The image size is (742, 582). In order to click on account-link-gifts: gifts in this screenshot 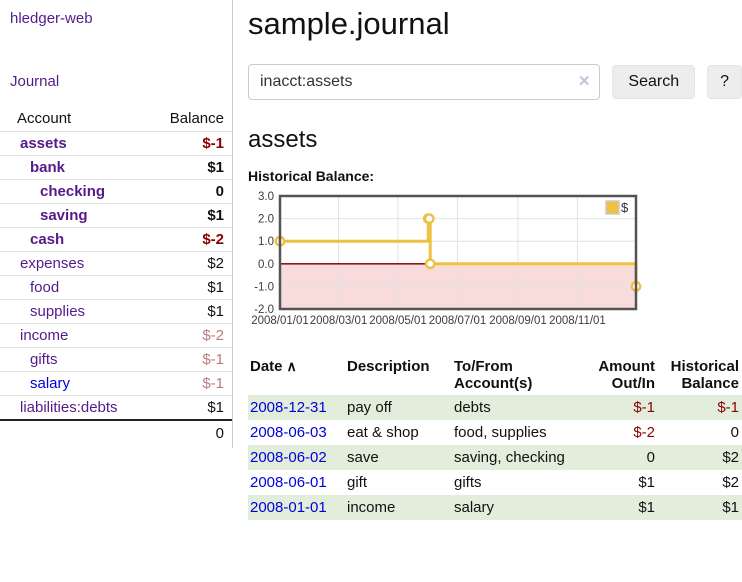, I will do `click(44, 359)`.